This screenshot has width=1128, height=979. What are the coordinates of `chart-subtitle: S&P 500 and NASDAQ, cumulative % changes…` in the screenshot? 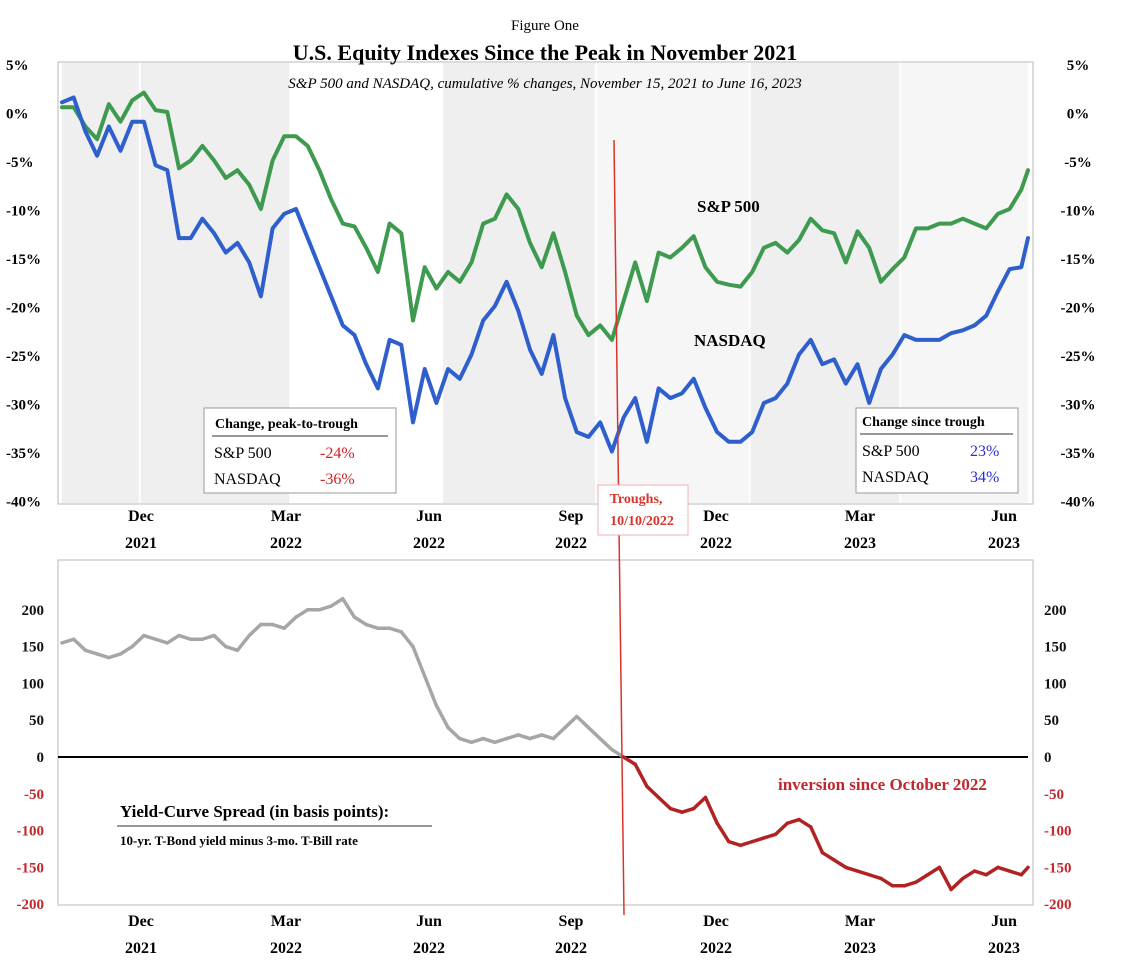 It's located at (544, 84).